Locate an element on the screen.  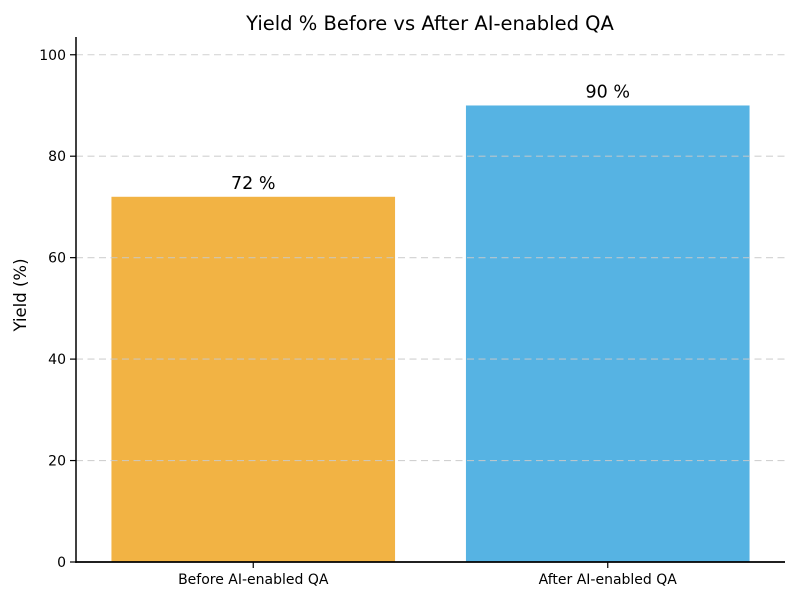
bar-value-label: 90 % is located at coordinates (608, 92).